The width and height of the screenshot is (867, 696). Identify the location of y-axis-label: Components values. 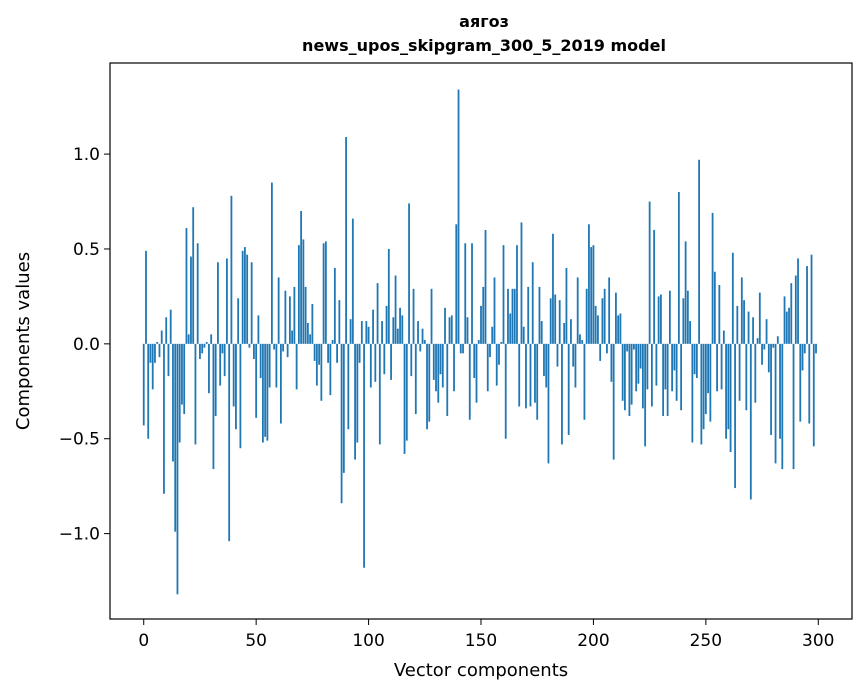
(23, 341).